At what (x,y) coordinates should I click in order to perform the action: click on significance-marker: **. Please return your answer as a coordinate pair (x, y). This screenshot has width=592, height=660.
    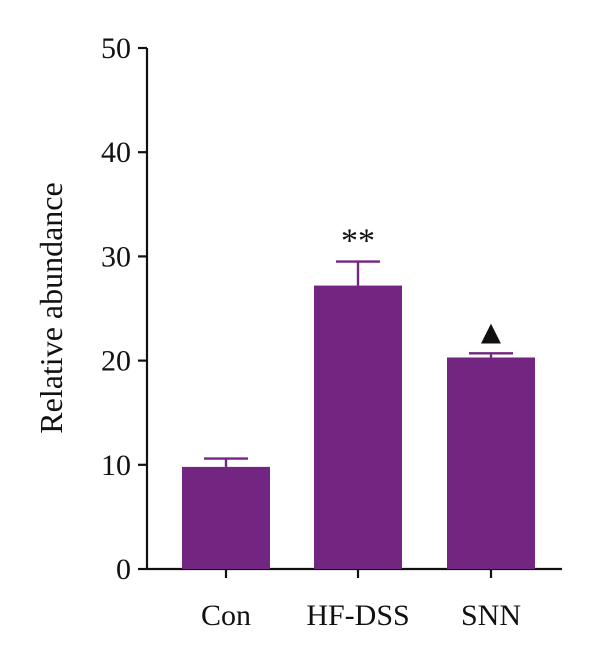
    Looking at the image, I should click on (358, 241).